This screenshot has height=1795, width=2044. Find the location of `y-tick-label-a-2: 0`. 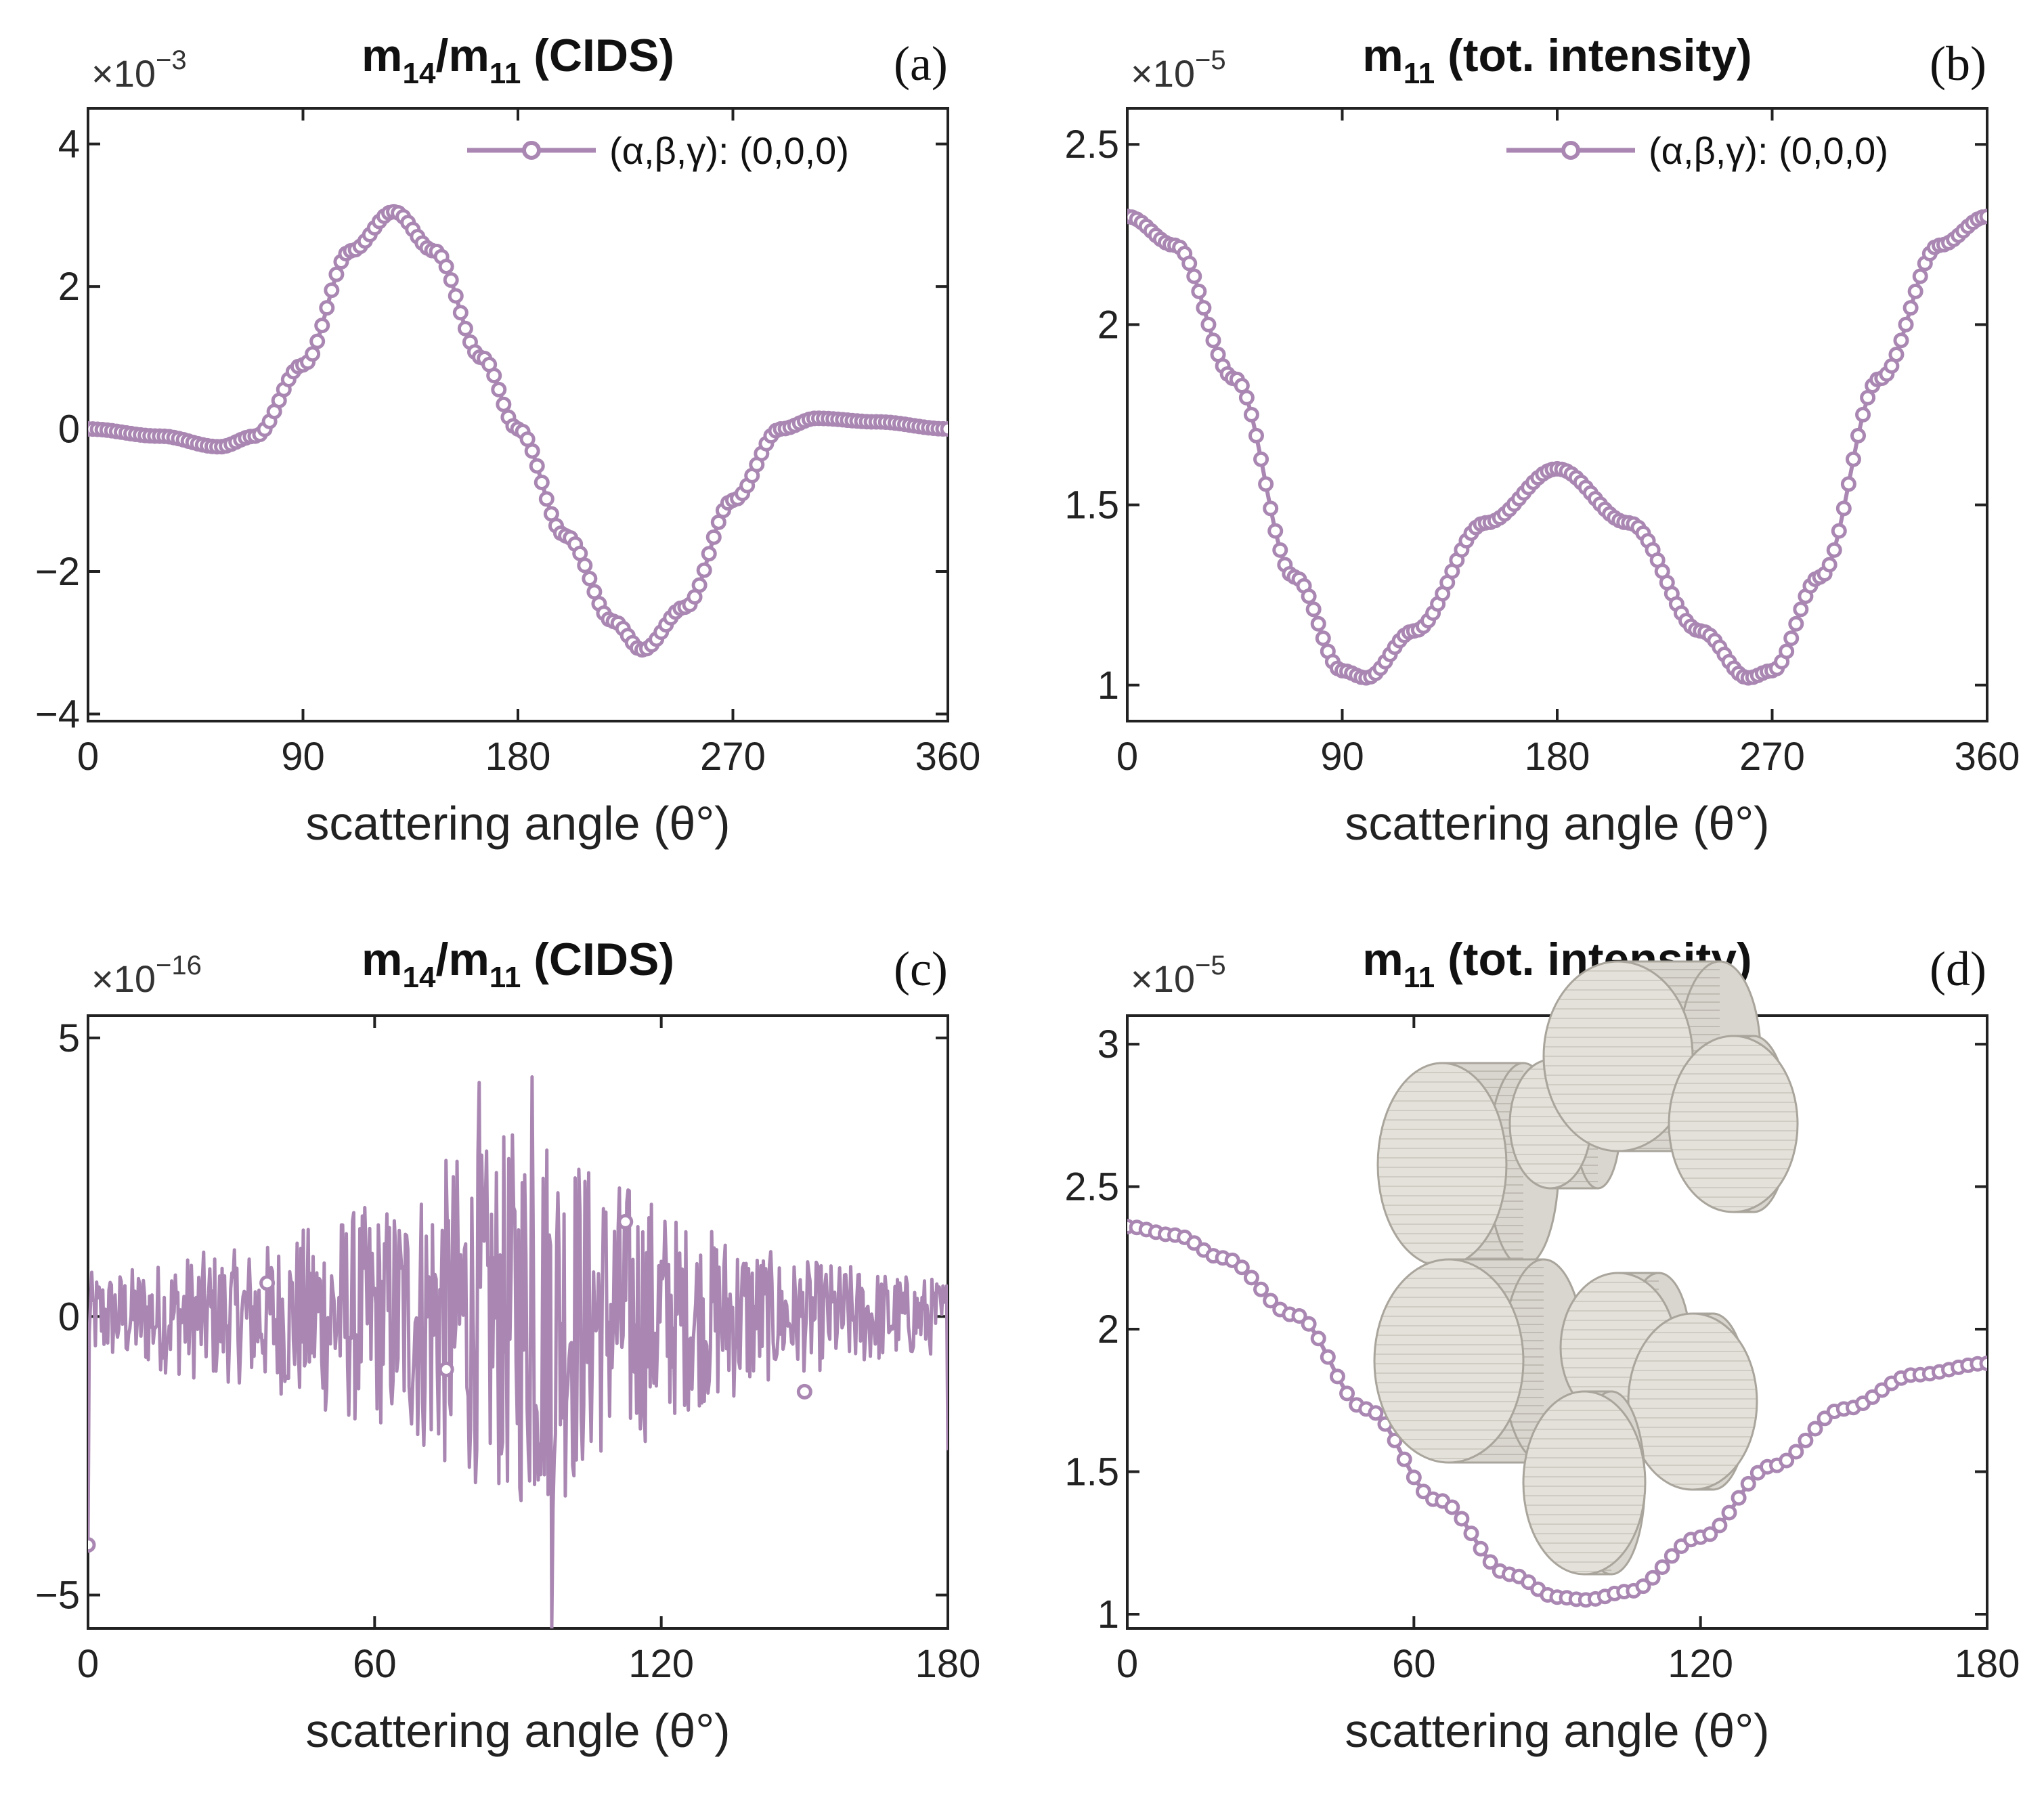

y-tick-label-a-2: 0 is located at coordinates (69, 430).